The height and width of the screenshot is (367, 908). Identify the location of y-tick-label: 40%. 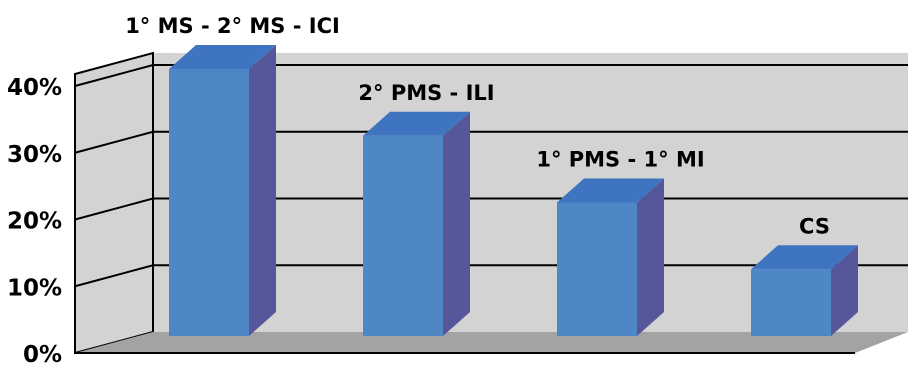
(34, 88).